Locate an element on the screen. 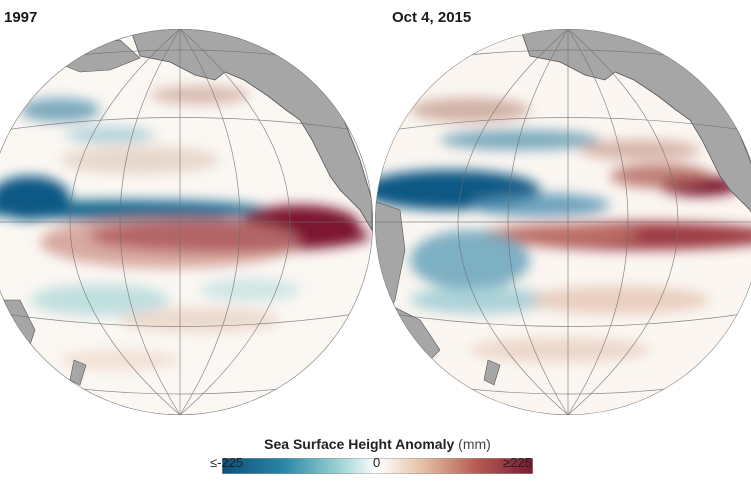 The width and height of the screenshot is (751, 500). legend-title-text: Sea Surface Height Anomaly is located at coordinates (359, 444).